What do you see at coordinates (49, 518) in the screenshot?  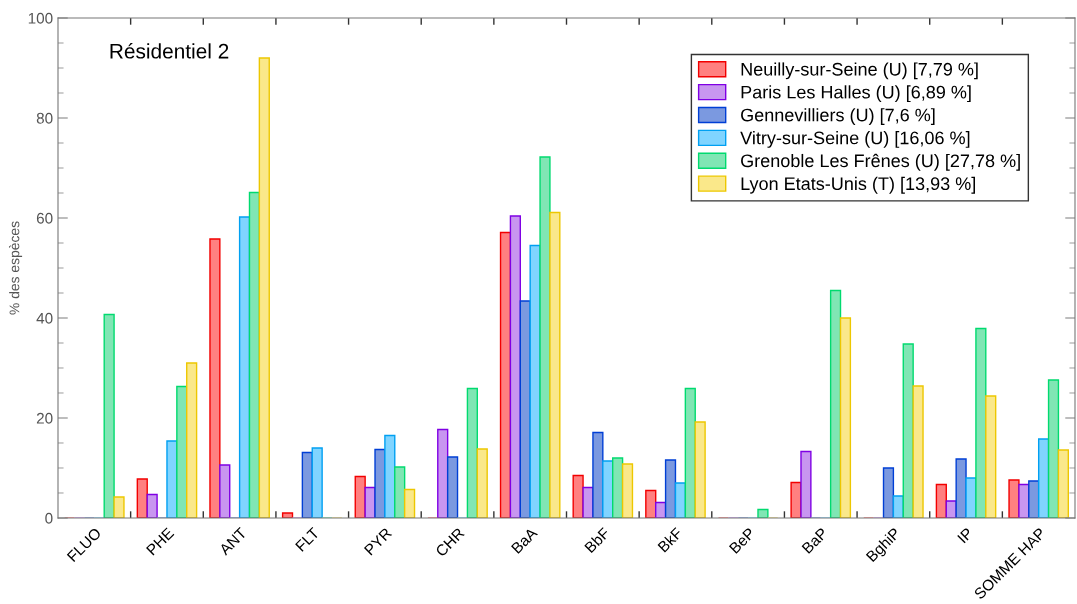 I see `y-tick-label: 0` at bounding box center [49, 518].